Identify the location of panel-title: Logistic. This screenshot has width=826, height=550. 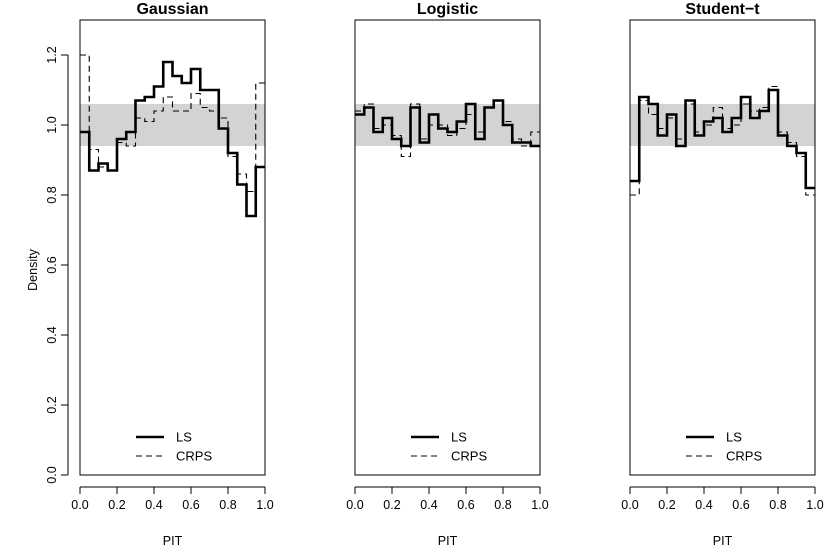
(447, 9).